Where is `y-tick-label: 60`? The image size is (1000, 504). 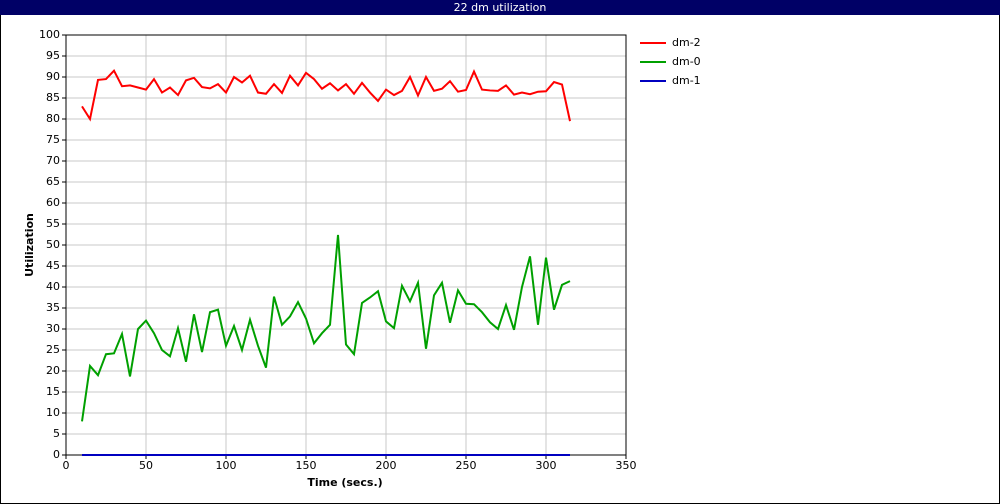
y-tick-label: 60 is located at coordinates (53, 202).